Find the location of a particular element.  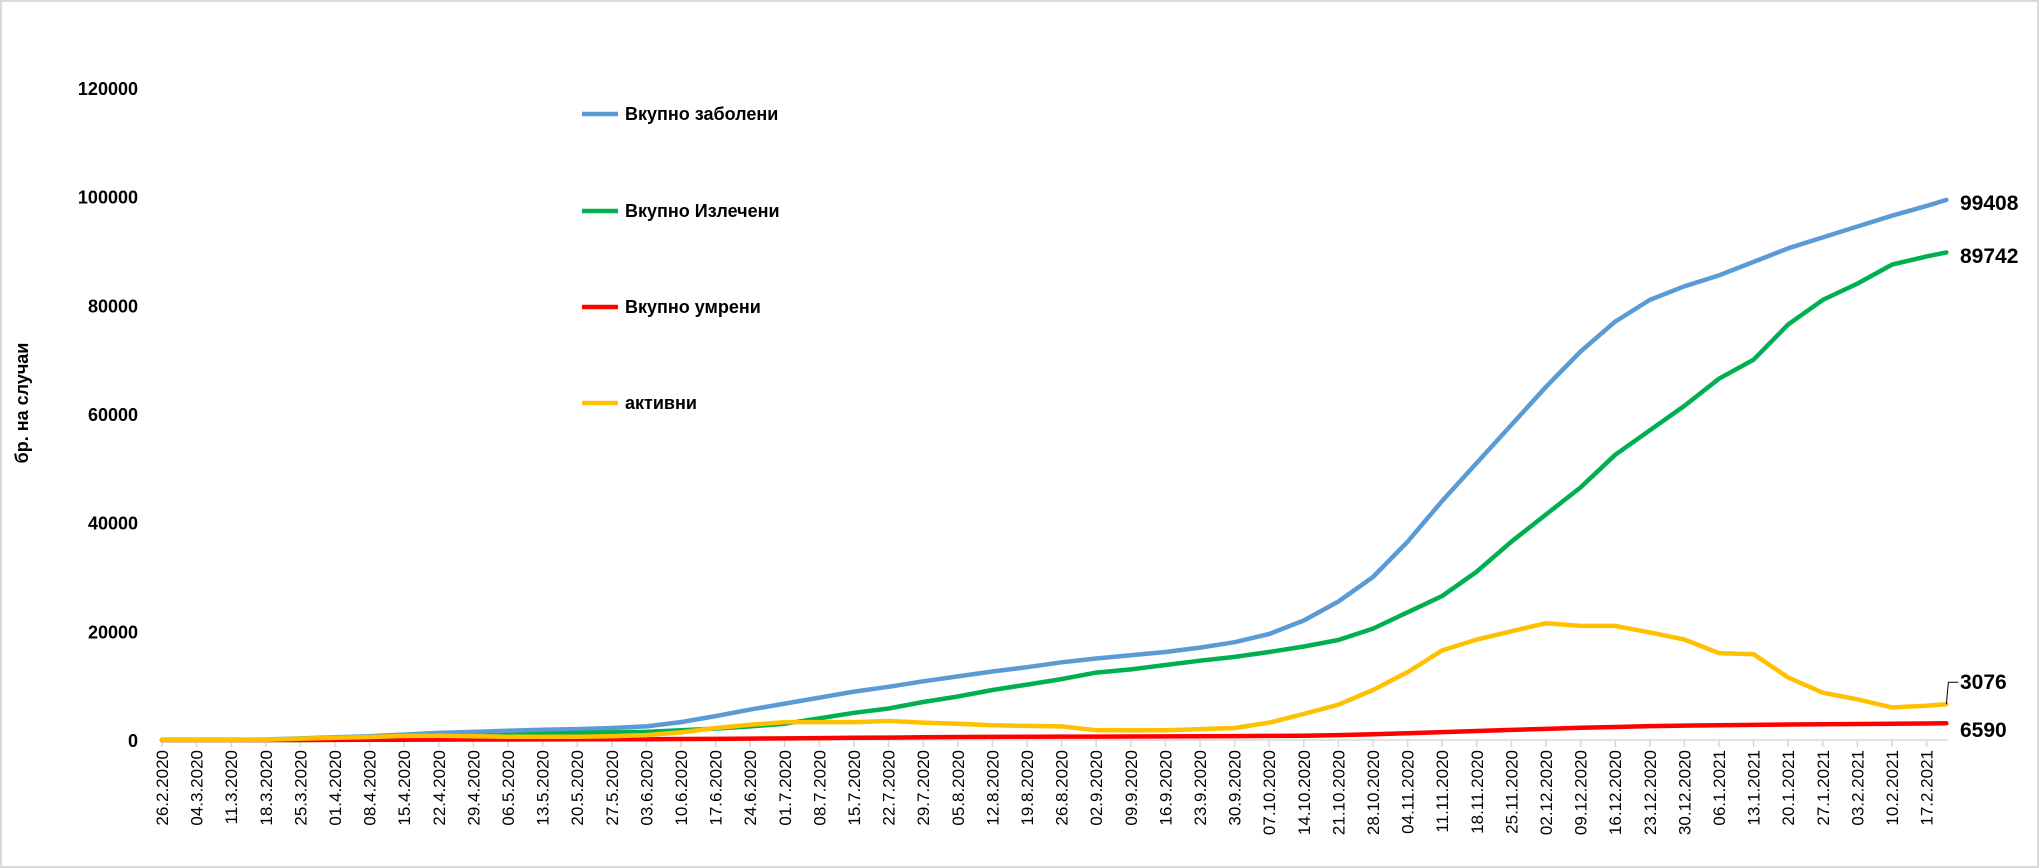

y-tick-label: 60000 is located at coordinates (113, 415).